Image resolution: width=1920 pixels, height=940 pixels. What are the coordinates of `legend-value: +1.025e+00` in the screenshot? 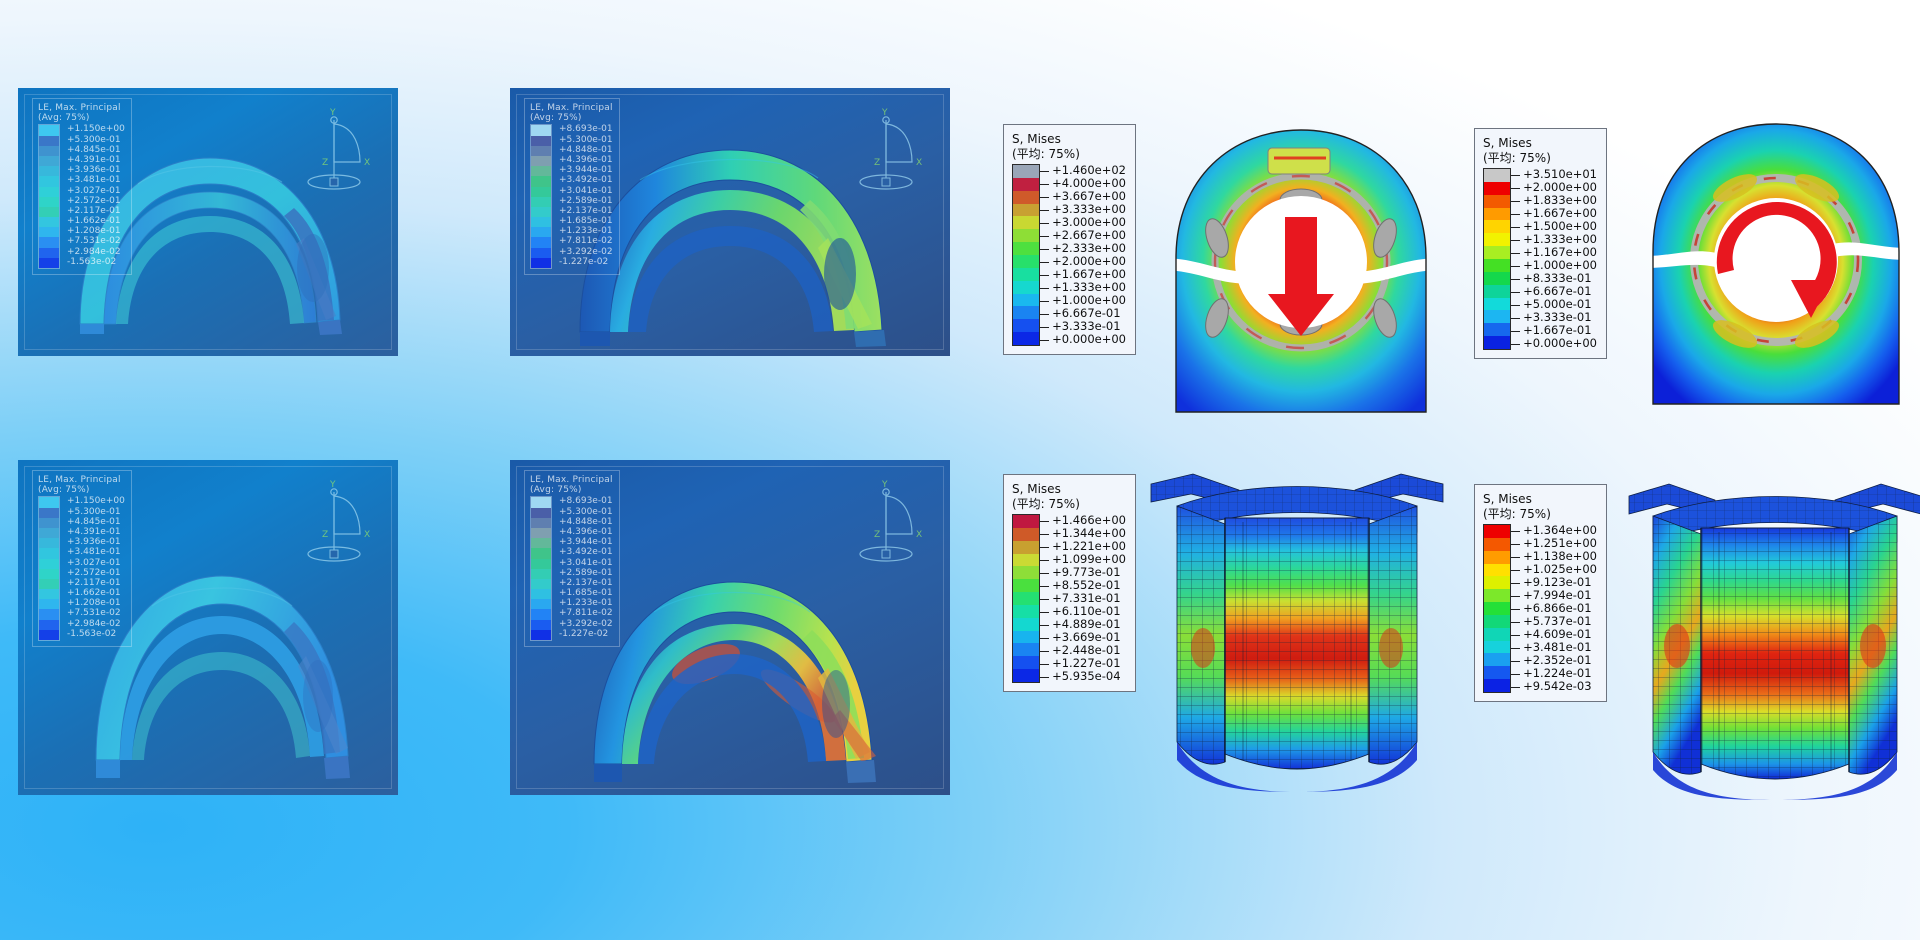 It's located at (1560, 569).